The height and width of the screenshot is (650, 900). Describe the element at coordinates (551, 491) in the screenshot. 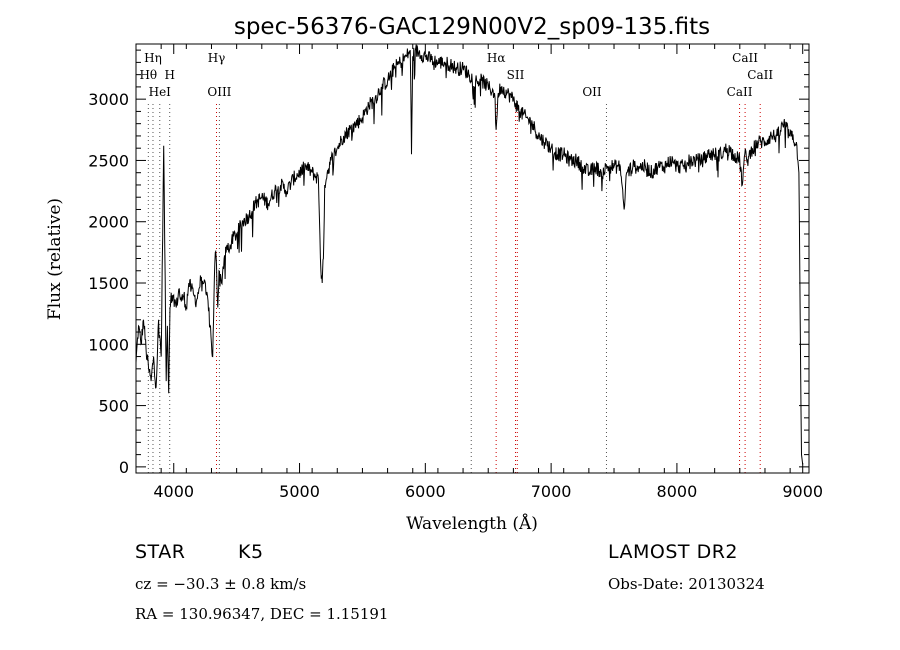

I see `x-tick-label: 7000` at that location.